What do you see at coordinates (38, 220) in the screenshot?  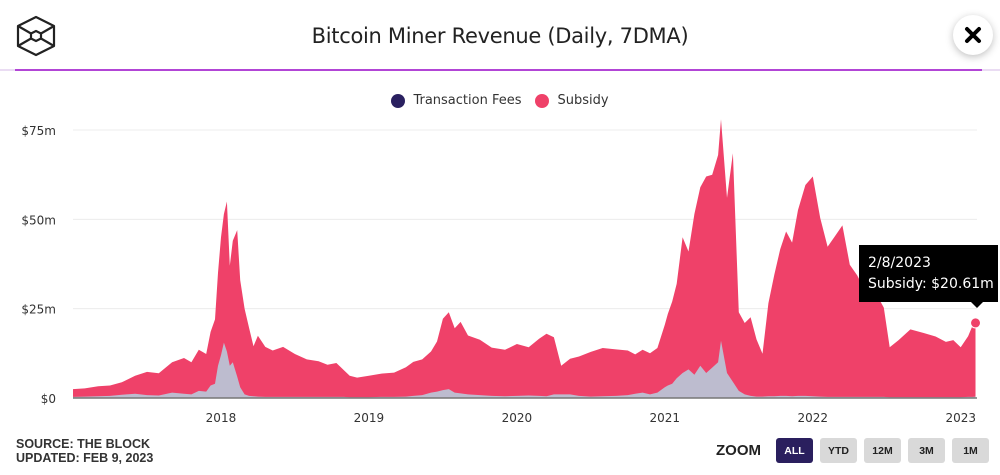 I see `y-tick-label: $50m` at bounding box center [38, 220].